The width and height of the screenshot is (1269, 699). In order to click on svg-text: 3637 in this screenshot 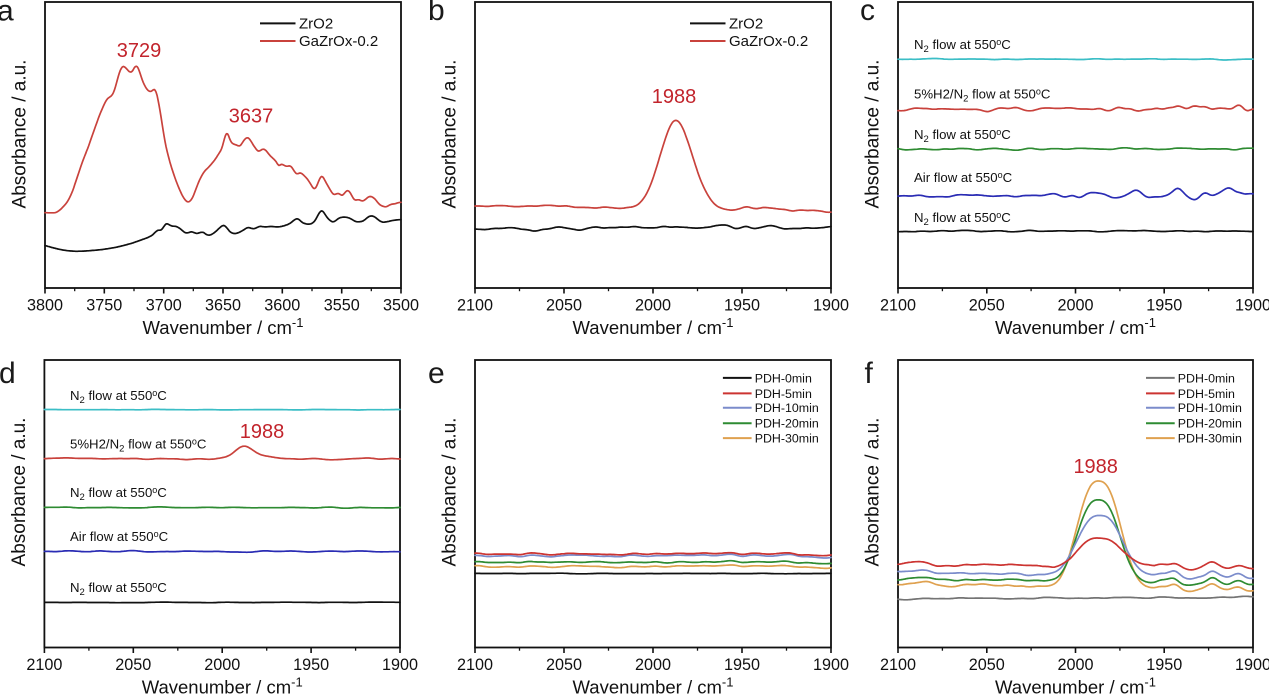, I will do `click(251, 117)`.